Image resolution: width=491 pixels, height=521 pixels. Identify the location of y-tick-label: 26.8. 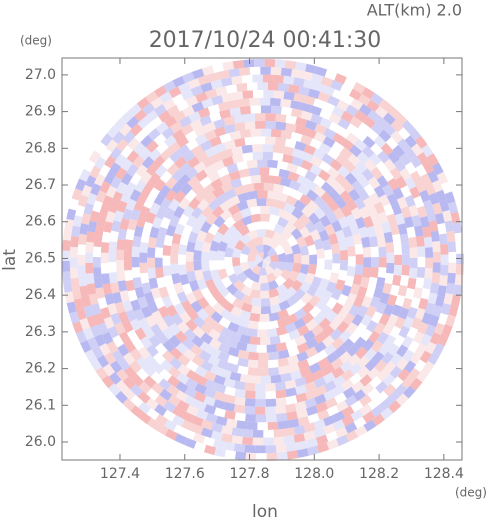
(40, 148).